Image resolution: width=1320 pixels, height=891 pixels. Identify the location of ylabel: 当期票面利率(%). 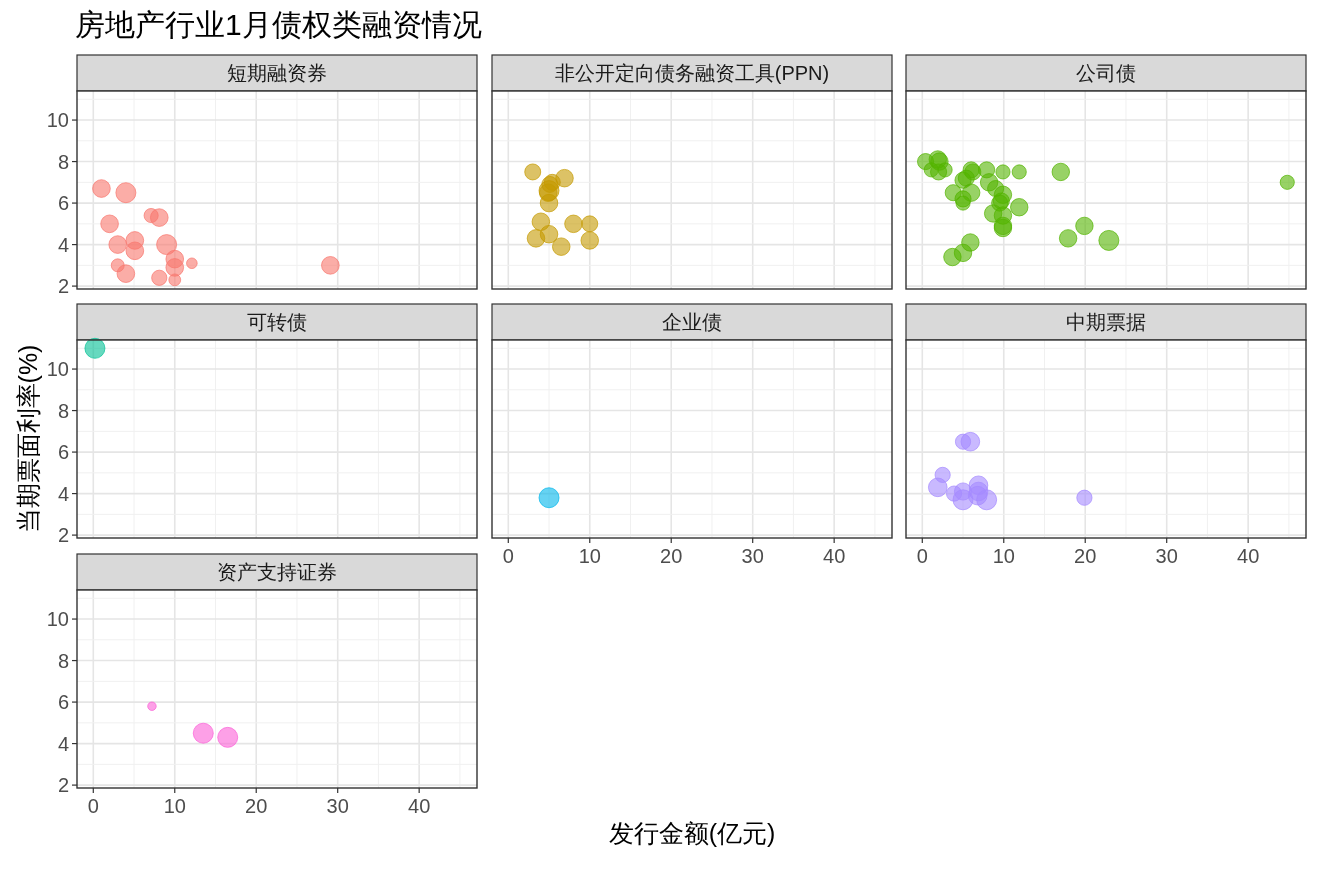
(28, 439).